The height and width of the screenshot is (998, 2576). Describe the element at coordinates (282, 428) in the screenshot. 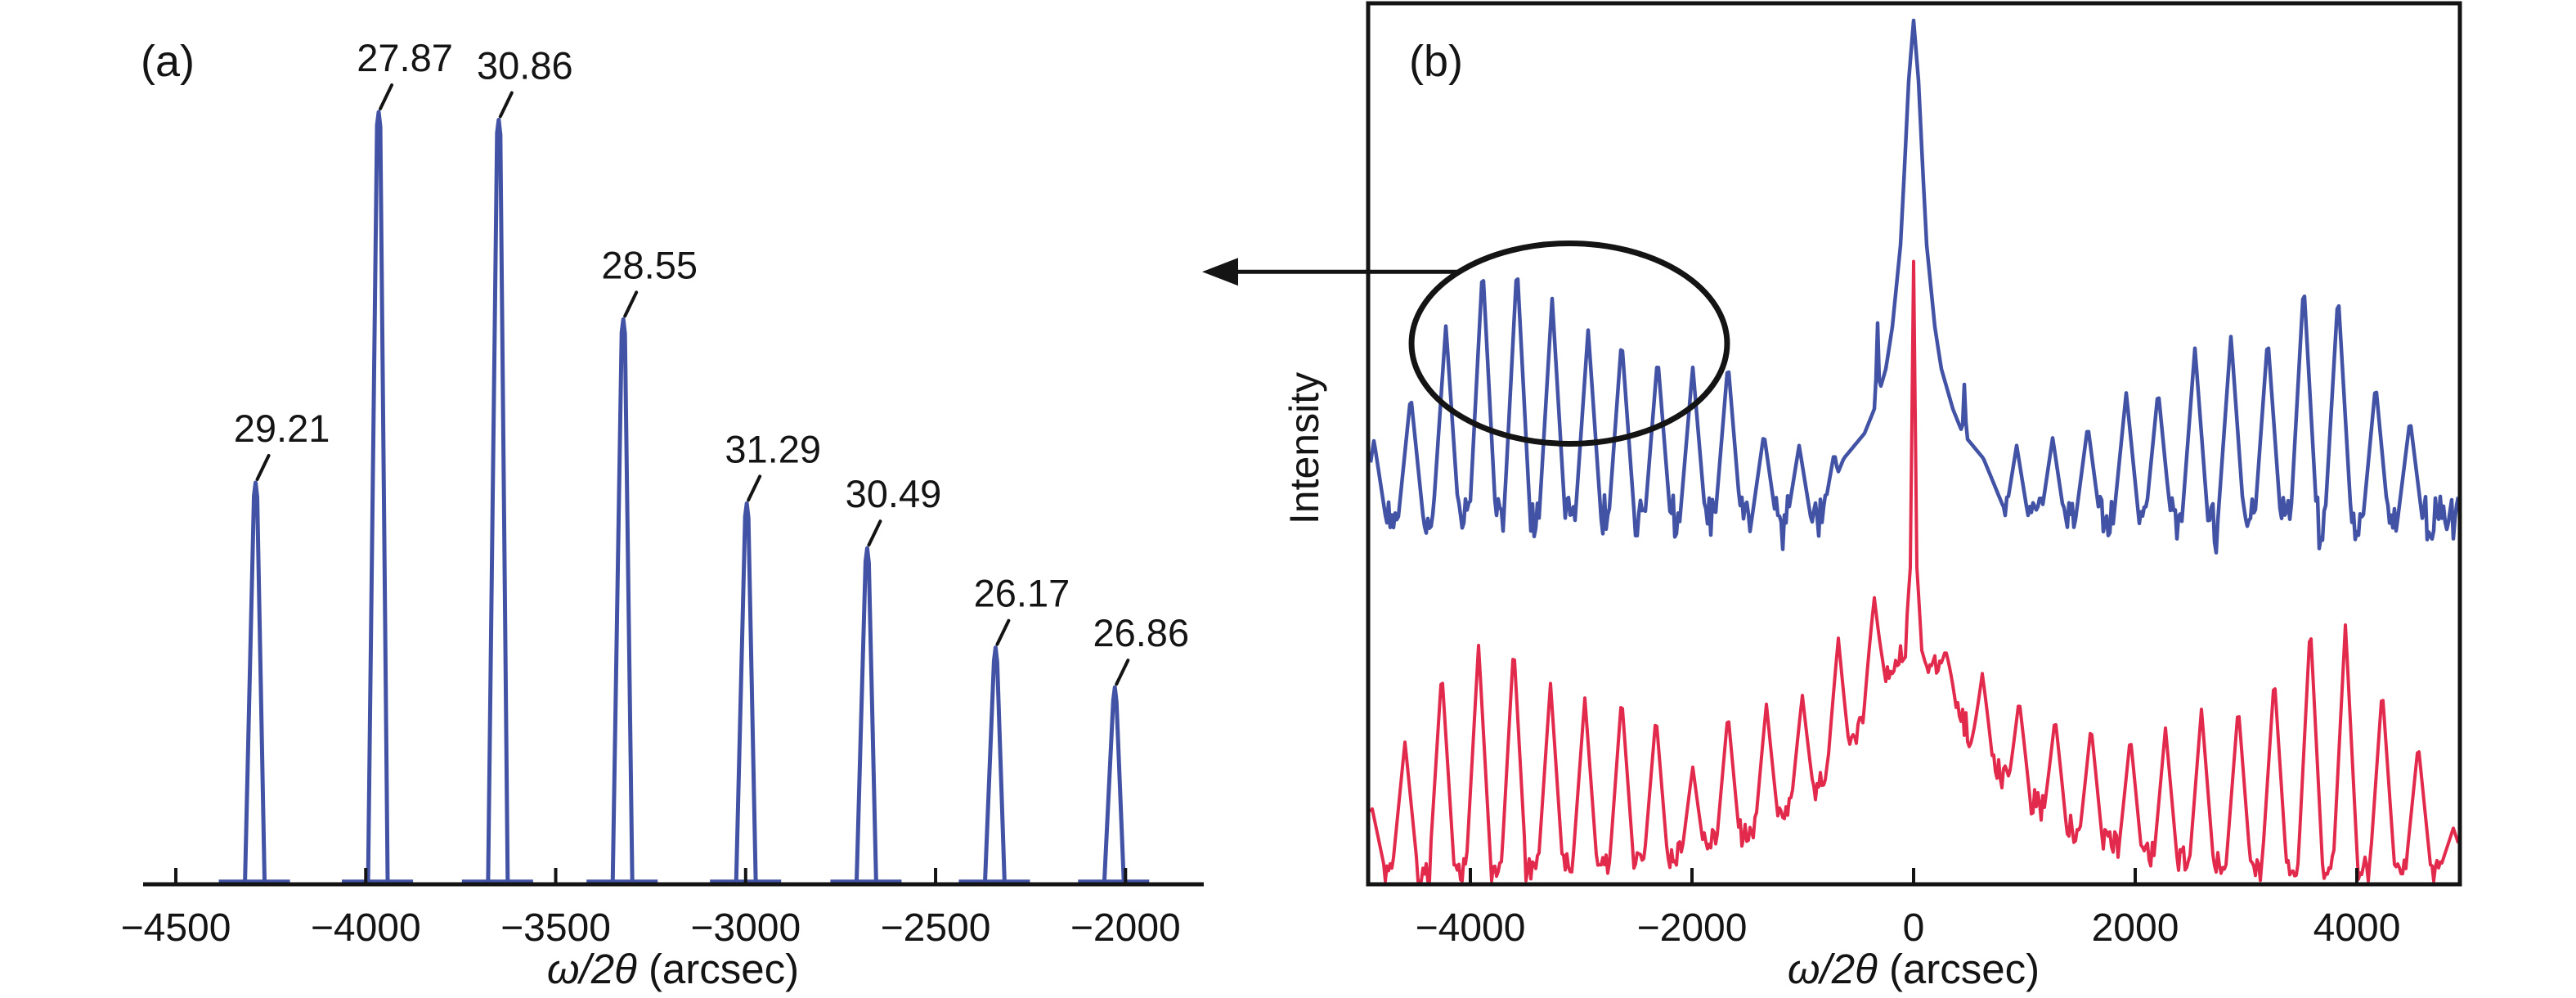

I see `peak-label: 29.21` at that location.